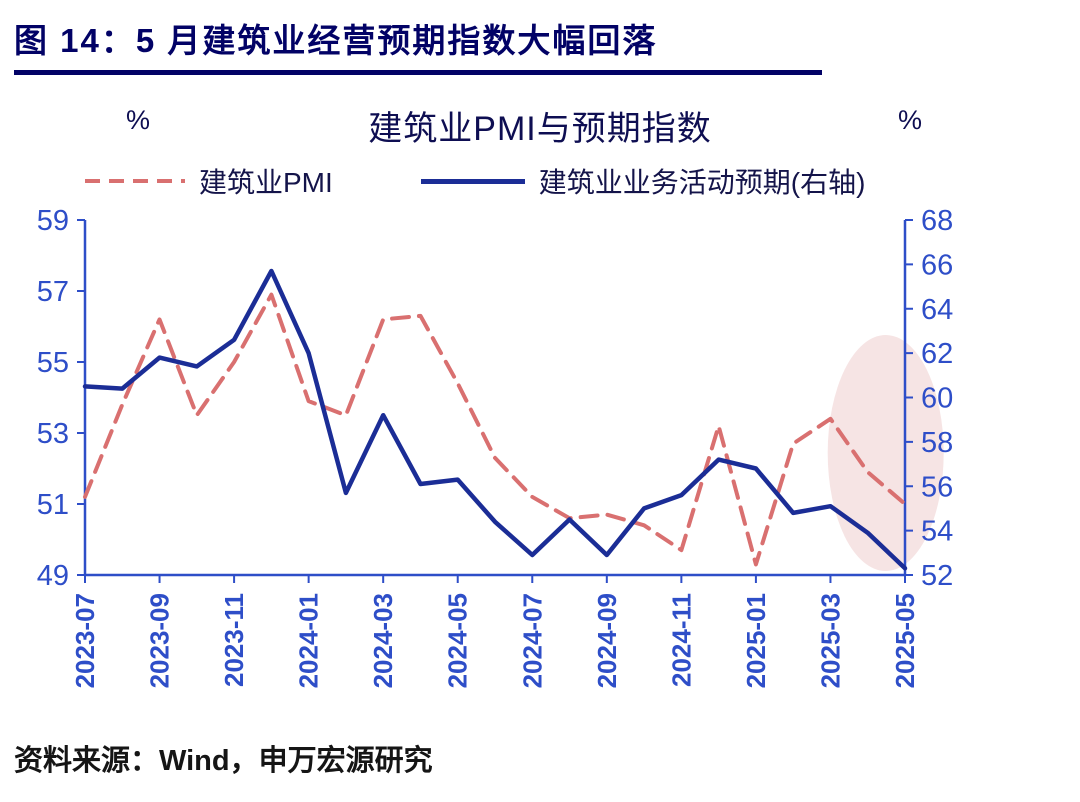 Image resolution: width=1080 pixels, height=802 pixels. Describe the element at coordinates (702, 182) in the screenshot. I see `legend-label-expectation: 建筑业业务活动预期(右轴)` at that location.